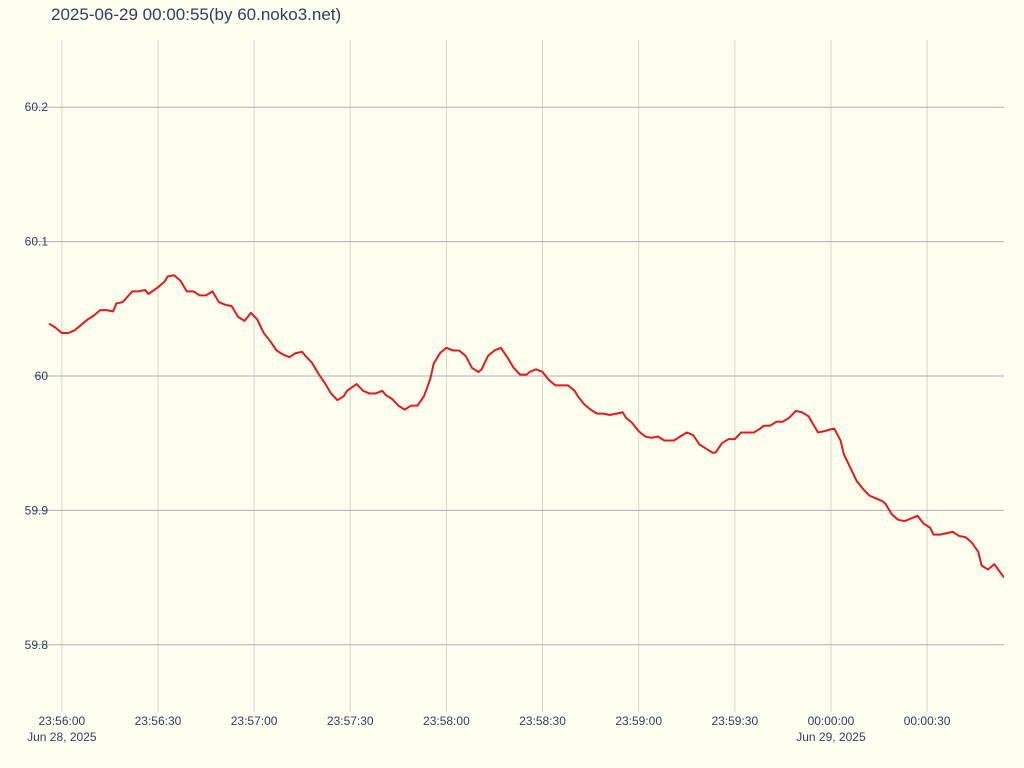 The image size is (1024, 768). What do you see at coordinates (254, 721) in the screenshot?
I see `x-tick-label: 23:57:00` at bounding box center [254, 721].